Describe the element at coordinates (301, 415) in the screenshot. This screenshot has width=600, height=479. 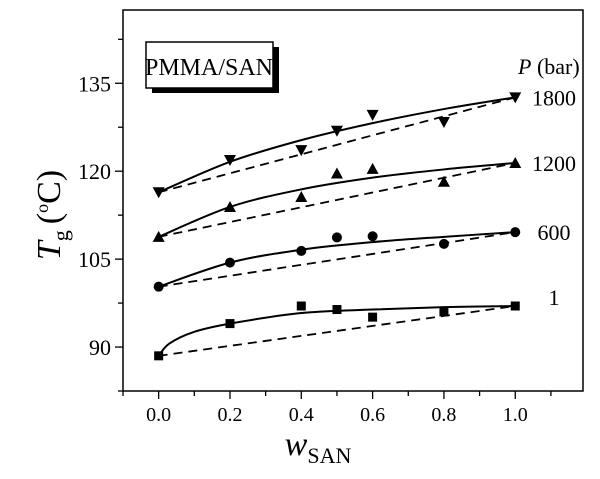
I see `x-tick-label: 0.4` at that location.